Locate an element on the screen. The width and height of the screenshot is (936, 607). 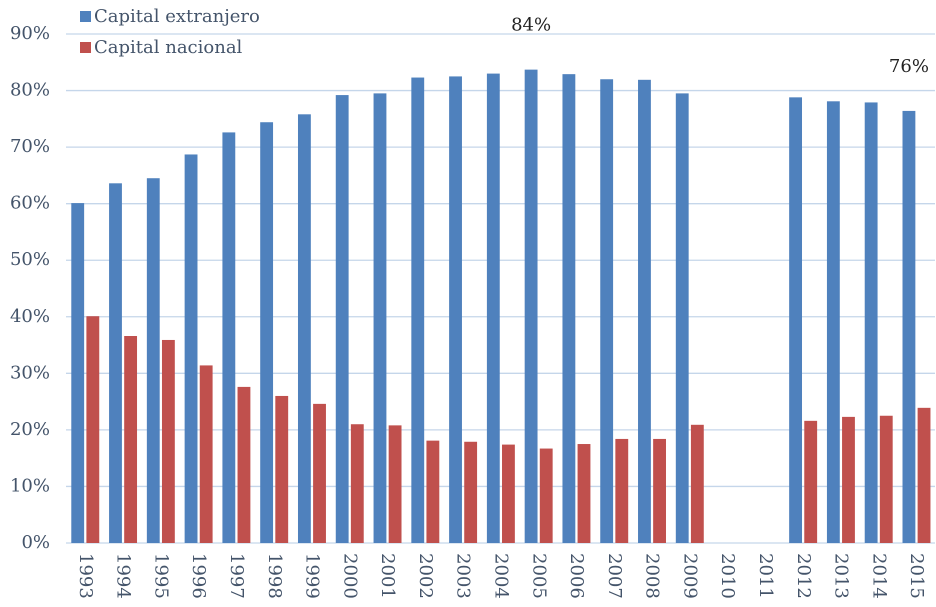
legend-label: Capital extranjero is located at coordinates (177, 16).